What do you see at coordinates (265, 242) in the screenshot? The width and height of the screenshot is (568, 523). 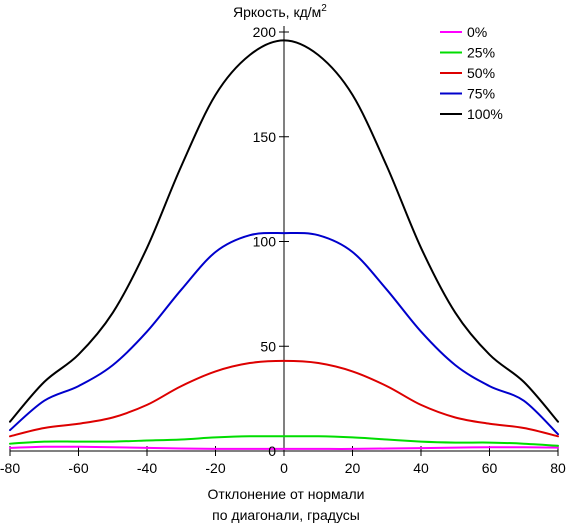 I see `y-tick-label: 100` at bounding box center [265, 242].